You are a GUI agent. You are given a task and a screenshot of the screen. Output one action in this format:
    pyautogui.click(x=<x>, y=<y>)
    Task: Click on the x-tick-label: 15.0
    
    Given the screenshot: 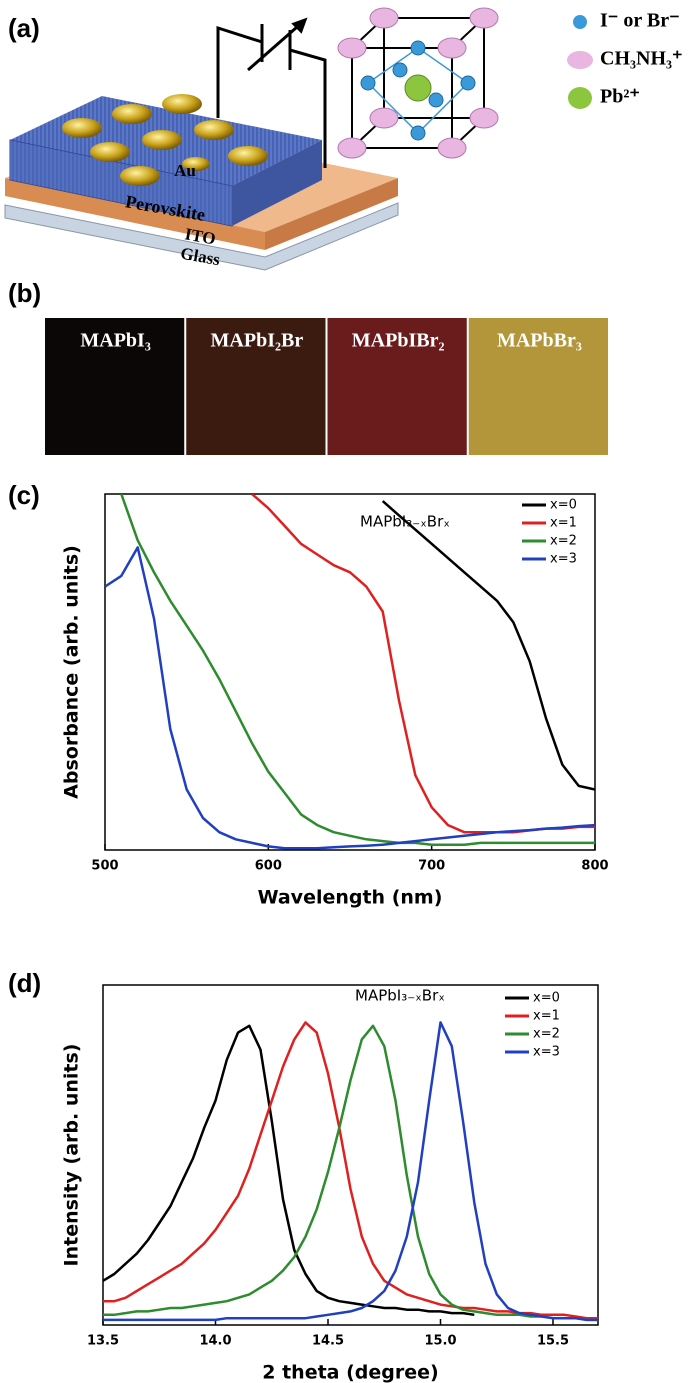 What is the action you would take?
    pyautogui.click(x=440, y=1341)
    